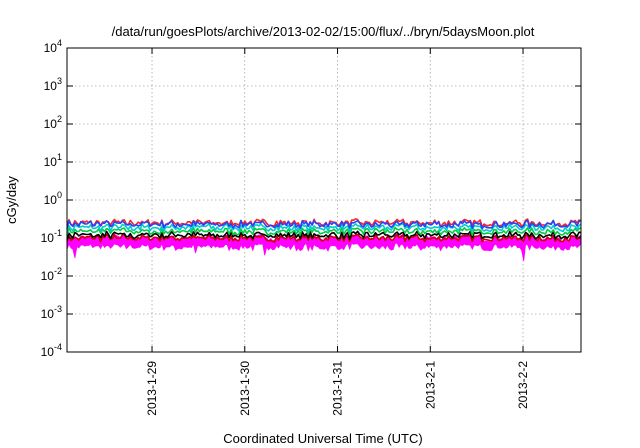 Image resolution: width=640 pixels, height=448 pixels. What do you see at coordinates (245, 388) in the screenshot?
I see `x-tick-label: 2013-1-30` at bounding box center [245, 388].